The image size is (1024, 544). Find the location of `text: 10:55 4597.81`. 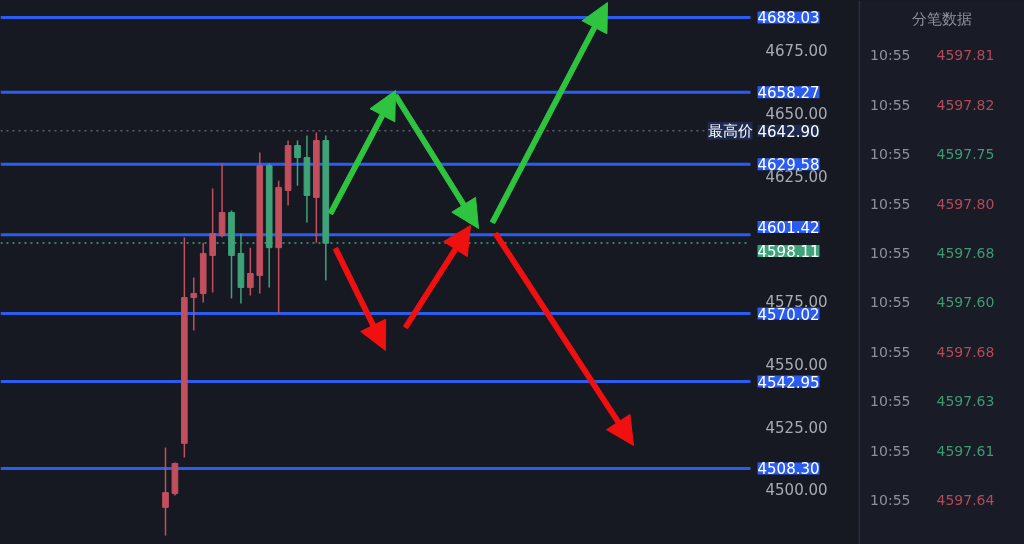

text: 10:55 4597.81 is located at coordinates (932, 55).